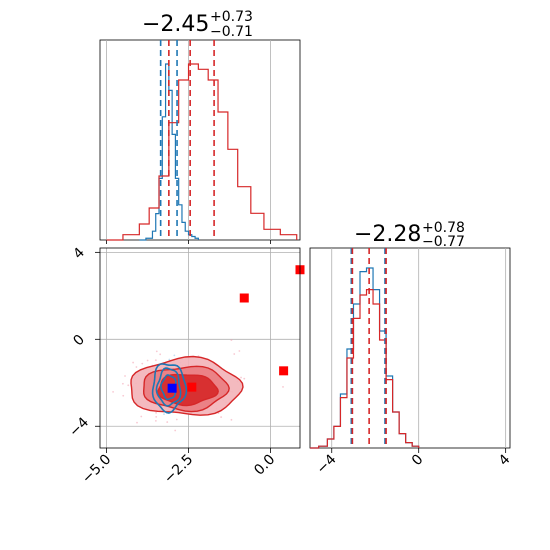  Describe the element at coordinates (327, 464) in the screenshot. I see `x-tick-label: −4` at that location.